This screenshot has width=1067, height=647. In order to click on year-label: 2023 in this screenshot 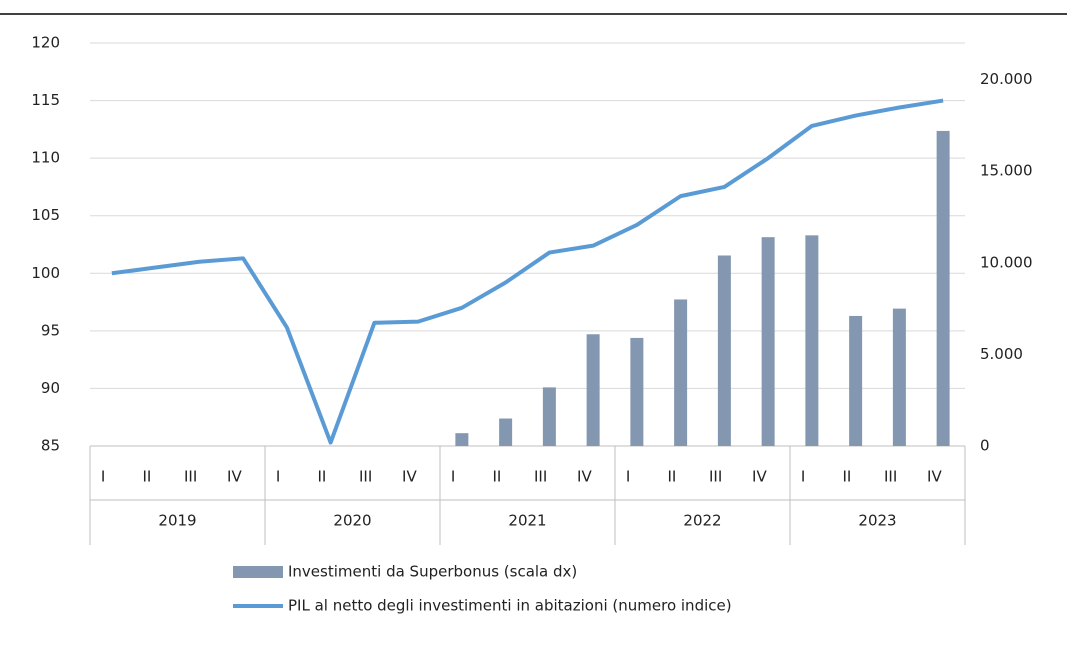, I will do `click(877, 521)`.